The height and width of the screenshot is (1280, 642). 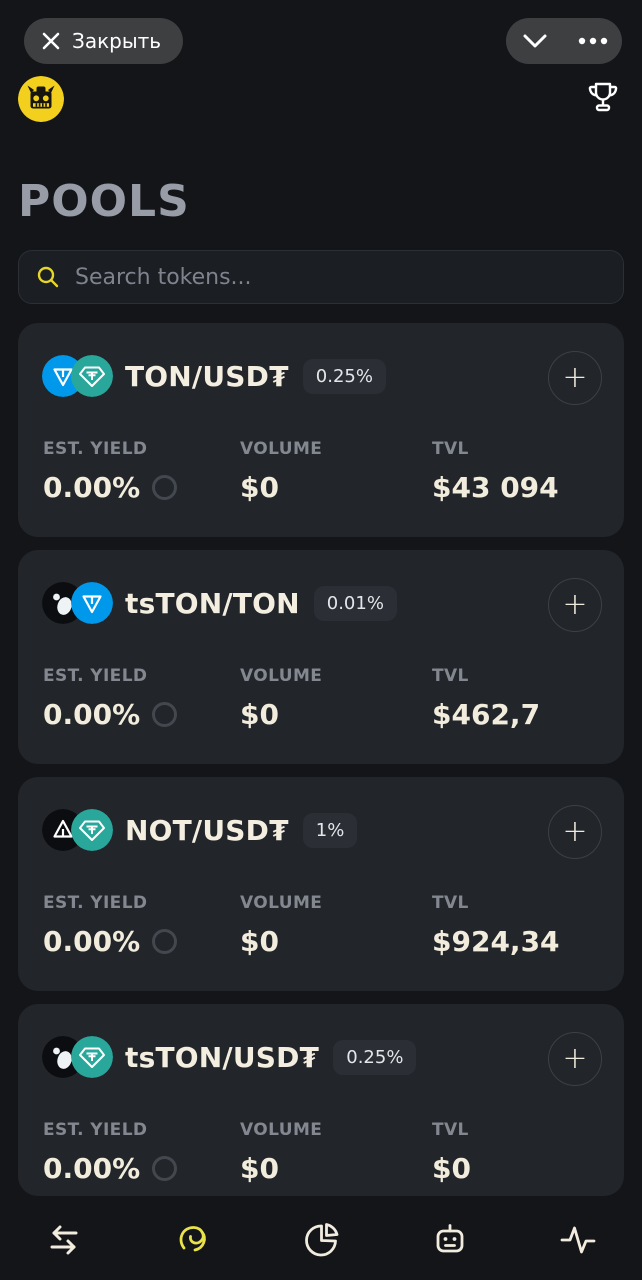 I want to click on search-icon, so click(x=48, y=277).